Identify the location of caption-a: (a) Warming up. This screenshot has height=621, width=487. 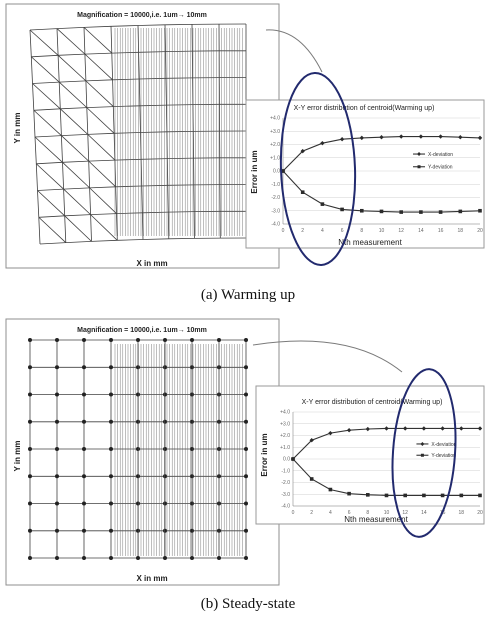
(248, 295).